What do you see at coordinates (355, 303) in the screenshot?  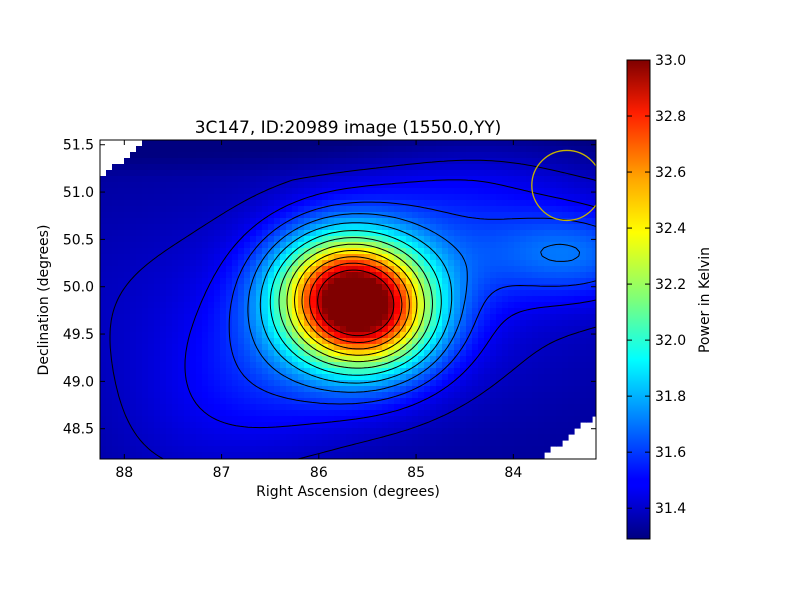 I see `contour-line` at bounding box center [355, 303].